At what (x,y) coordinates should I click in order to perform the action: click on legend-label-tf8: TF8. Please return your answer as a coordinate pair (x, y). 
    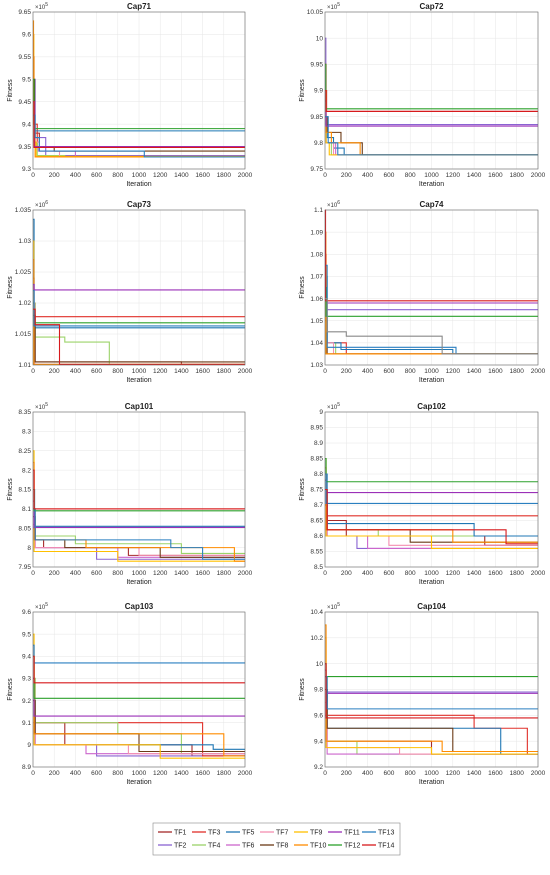
    Looking at the image, I should click on (282, 846).